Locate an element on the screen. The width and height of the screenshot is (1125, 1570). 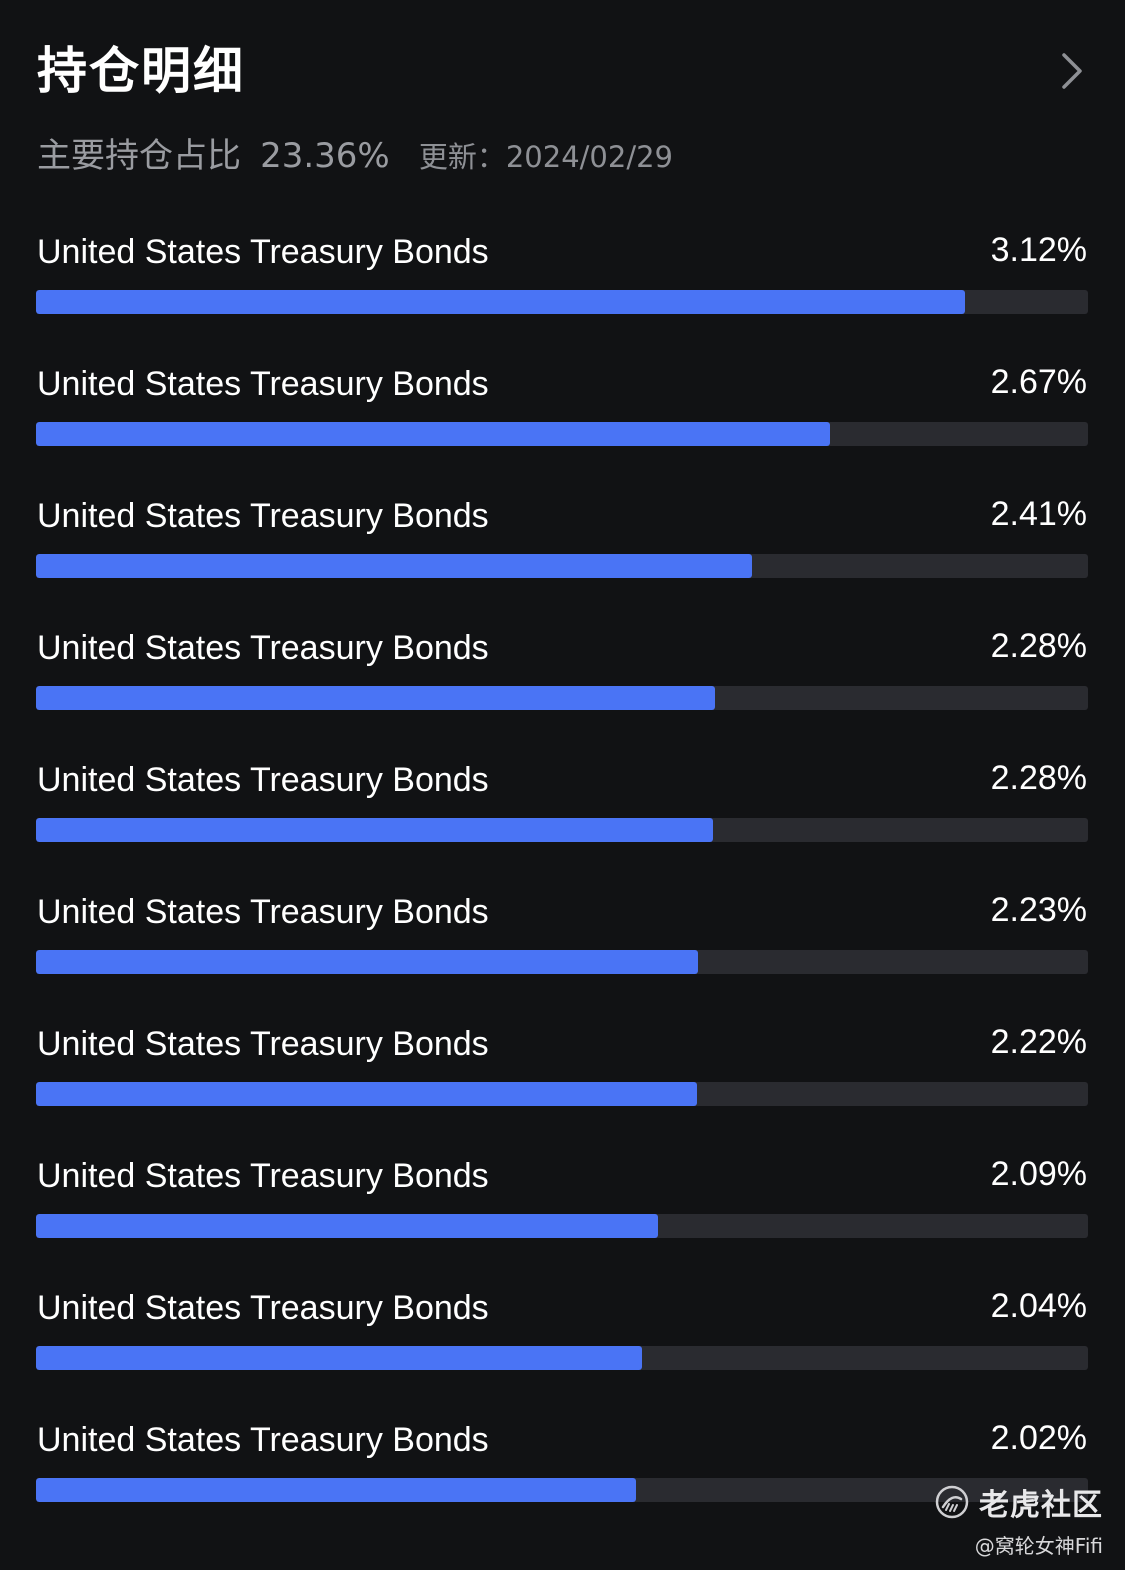
holding-row: United States Treasury Bonds 2.09% is located at coordinates (562, 1208).